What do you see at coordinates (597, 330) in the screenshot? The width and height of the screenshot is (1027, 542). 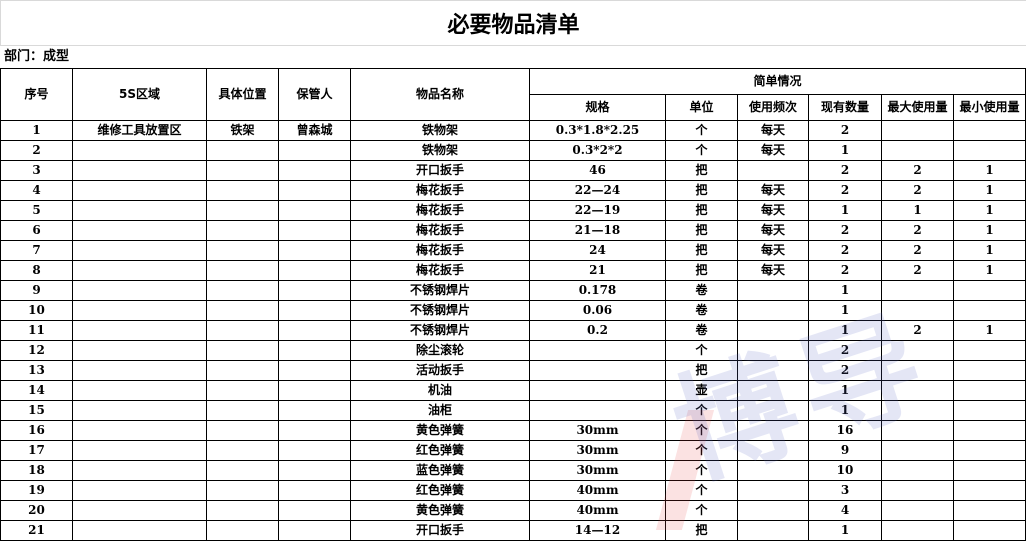 I see `cell-spec: 0.2` at bounding box center [597, 330].